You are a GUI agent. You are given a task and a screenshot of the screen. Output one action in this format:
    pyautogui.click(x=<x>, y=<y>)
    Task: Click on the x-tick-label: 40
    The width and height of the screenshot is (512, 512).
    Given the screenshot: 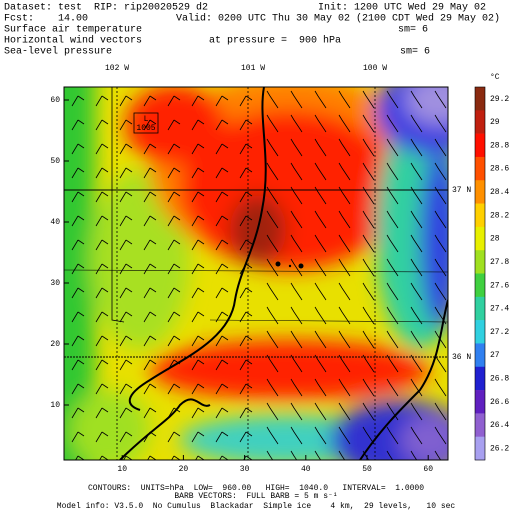 What is the action you would take?
    pyautogui.click(x=306, y=469)
    